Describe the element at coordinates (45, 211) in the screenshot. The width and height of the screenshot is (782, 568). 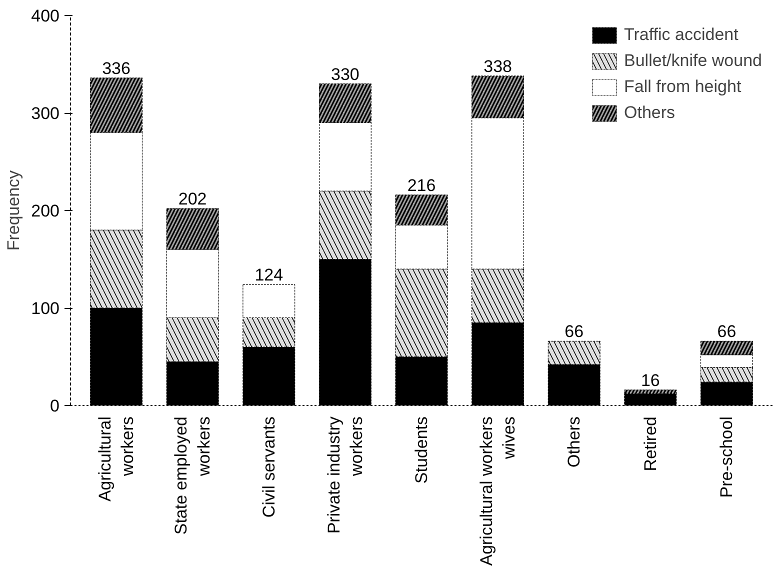
I see `y-tick-label: 200` at that location.